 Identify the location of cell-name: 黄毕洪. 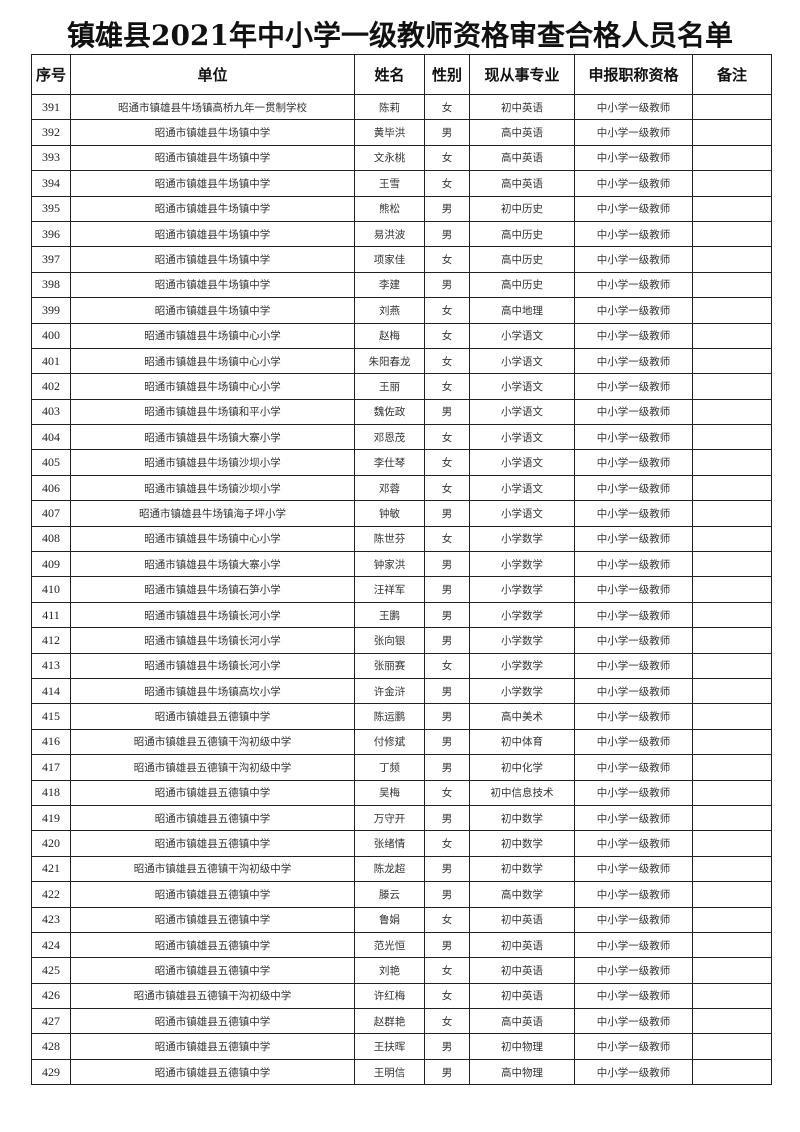
(389, 132).